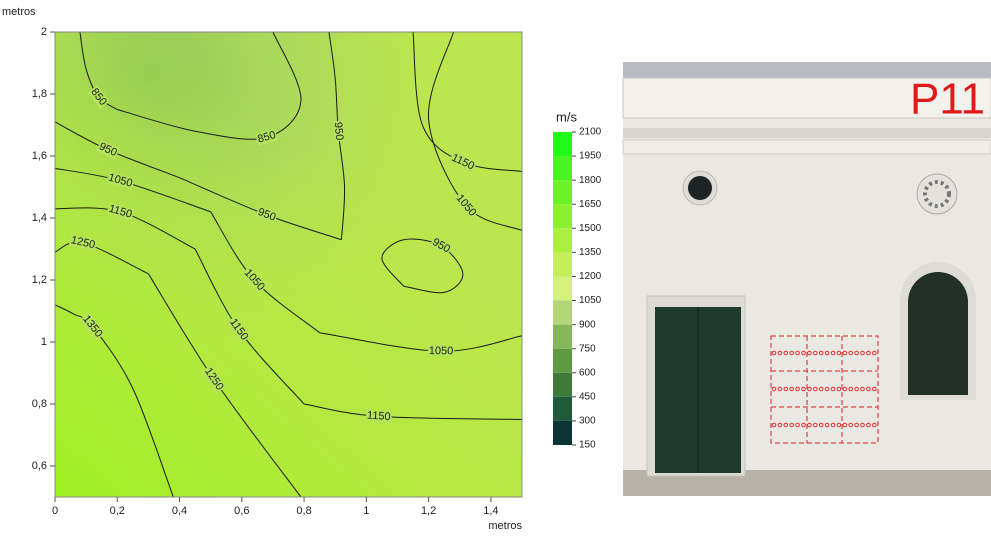 The height and width of the screenshot is (536, 991). Describe the element at coordinates (117, 511) in the screenshot. I see `x-tick-label: 0,2` at that location.